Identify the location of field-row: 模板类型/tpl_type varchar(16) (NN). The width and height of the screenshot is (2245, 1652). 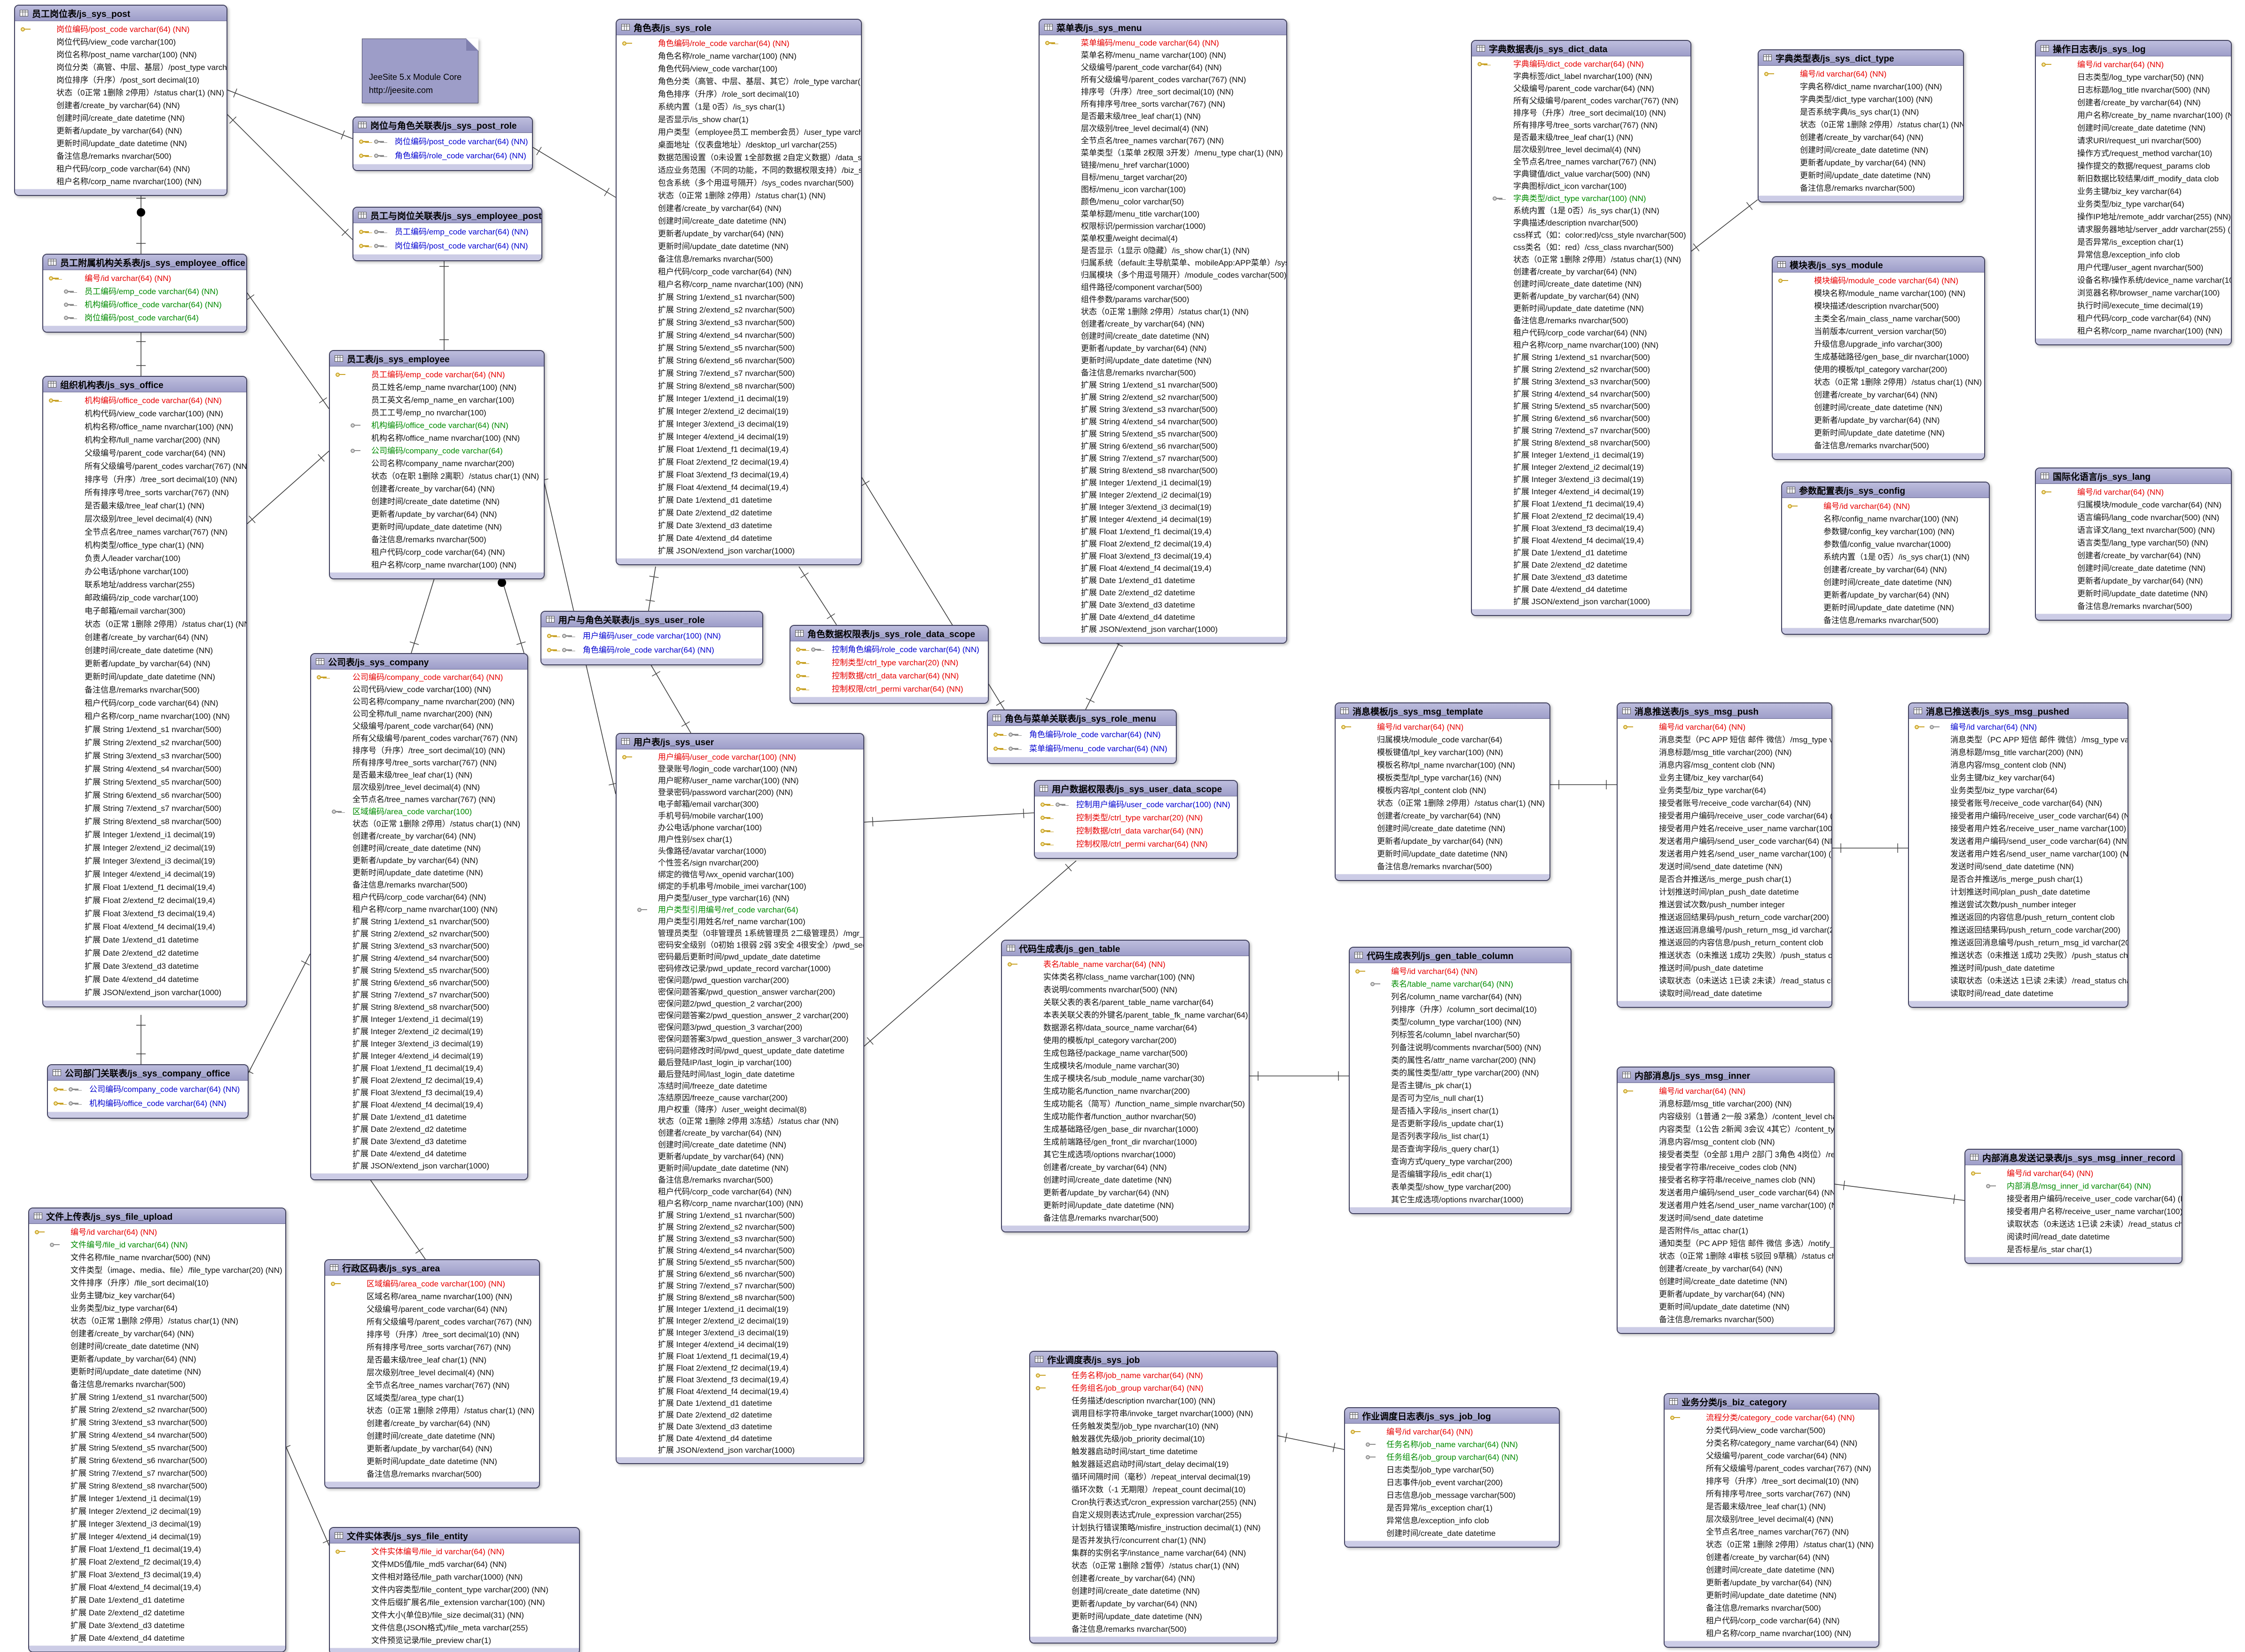
(1442, 777).